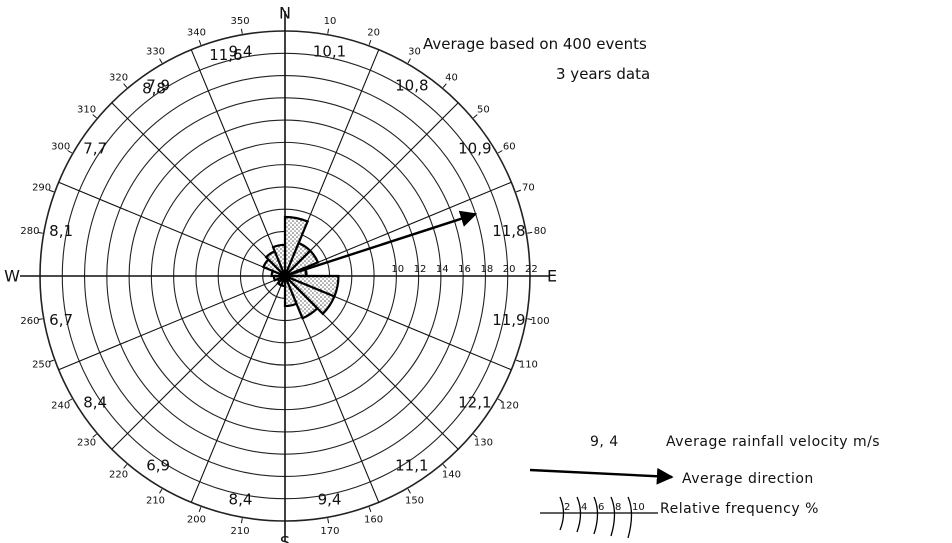 This screenshot has height=543, width=952. Describe the element at coordinates (118, 474) in the screenshot. I see `degree-label: 220` at that location.